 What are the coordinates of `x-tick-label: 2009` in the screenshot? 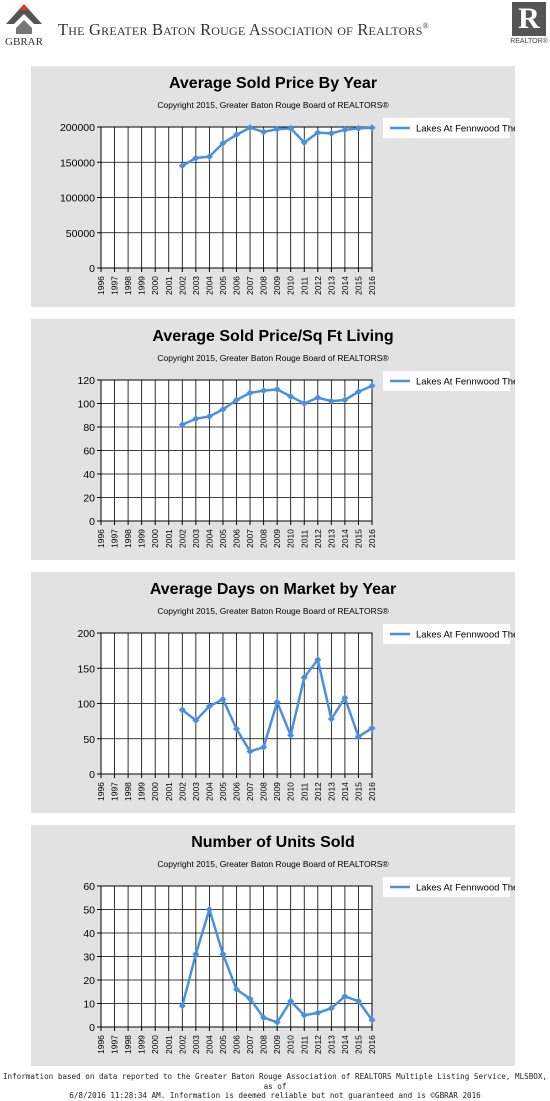 It's located at (277, 1044).